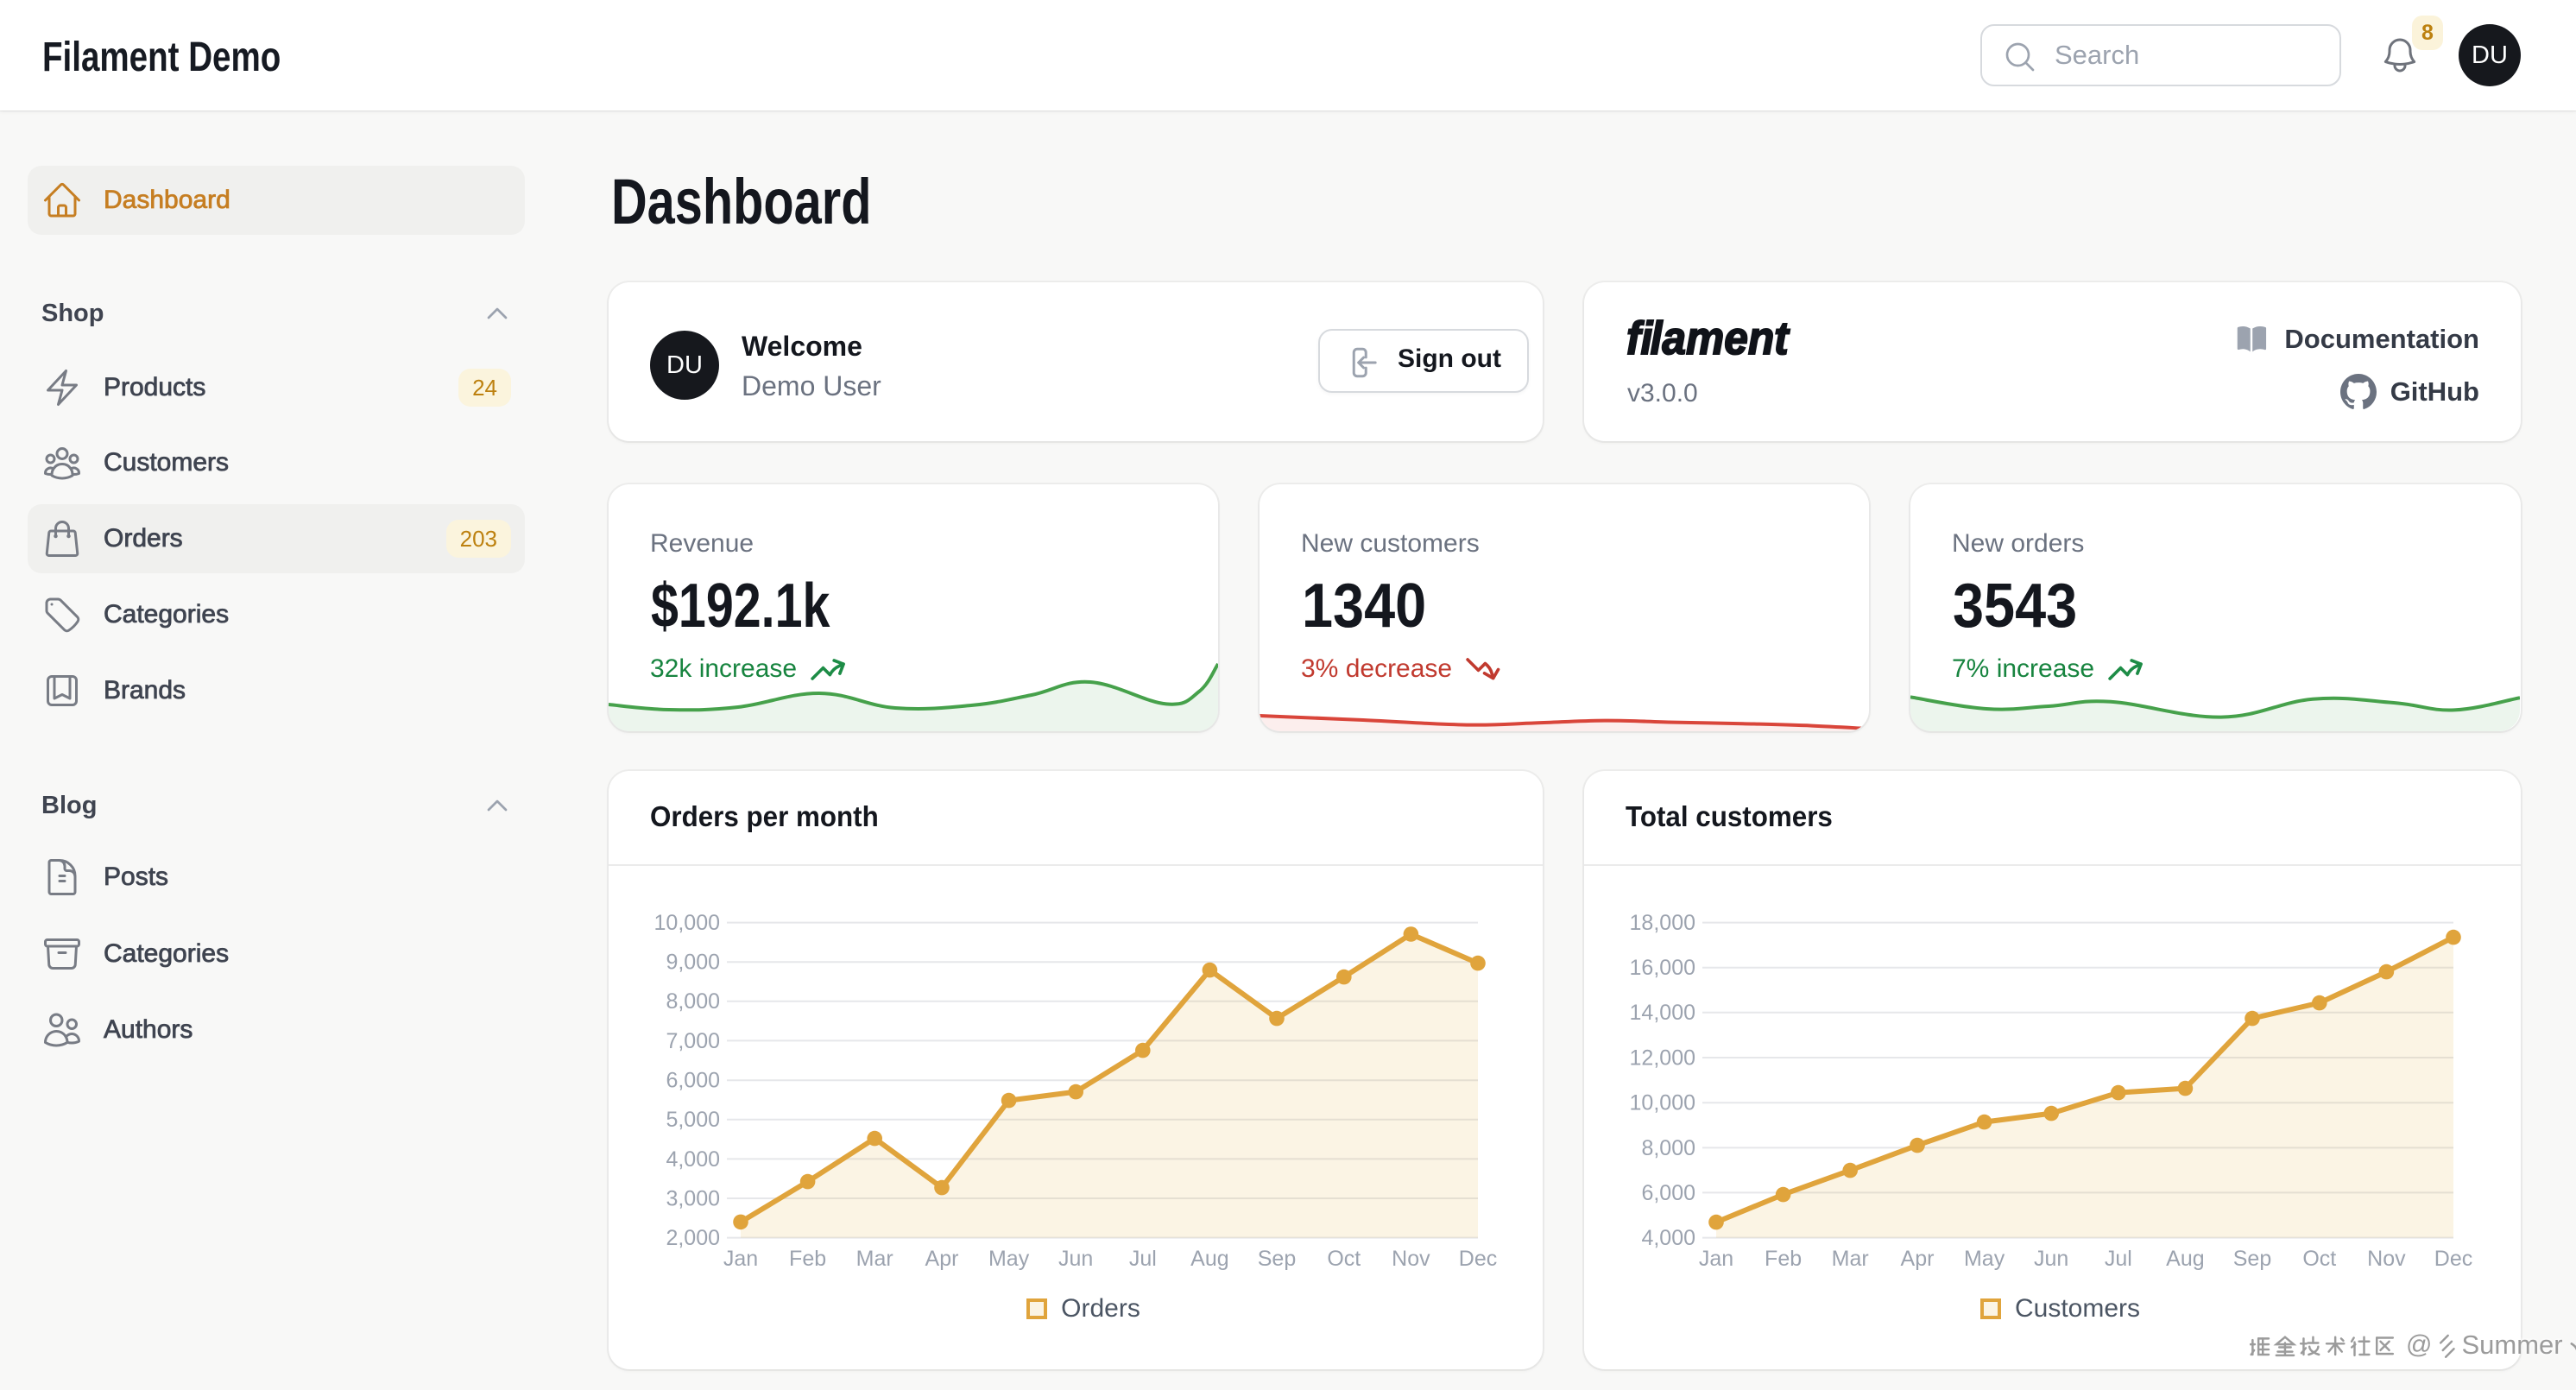 The width and height of the screenshot is (2576, 1390). What do you see at coordinates (1662, 923) in the screenshot?
I see `svg-text: 18,000` at bounding box center [1662, 923].